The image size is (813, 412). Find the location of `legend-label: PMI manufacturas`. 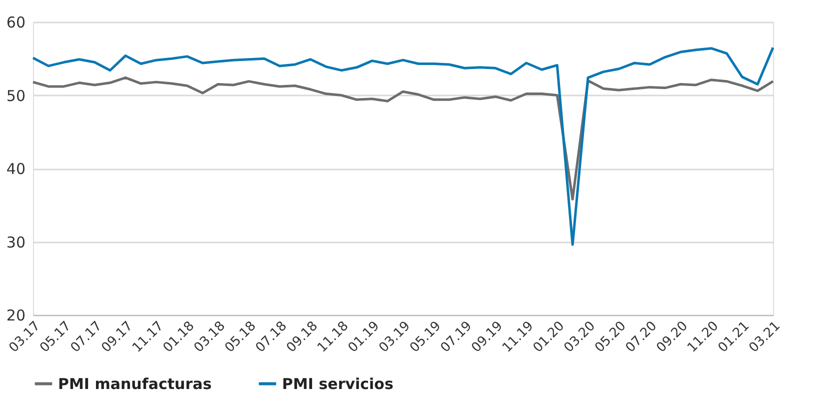

legend-label: PMI manufacturas is located at coordinates (135, 383).